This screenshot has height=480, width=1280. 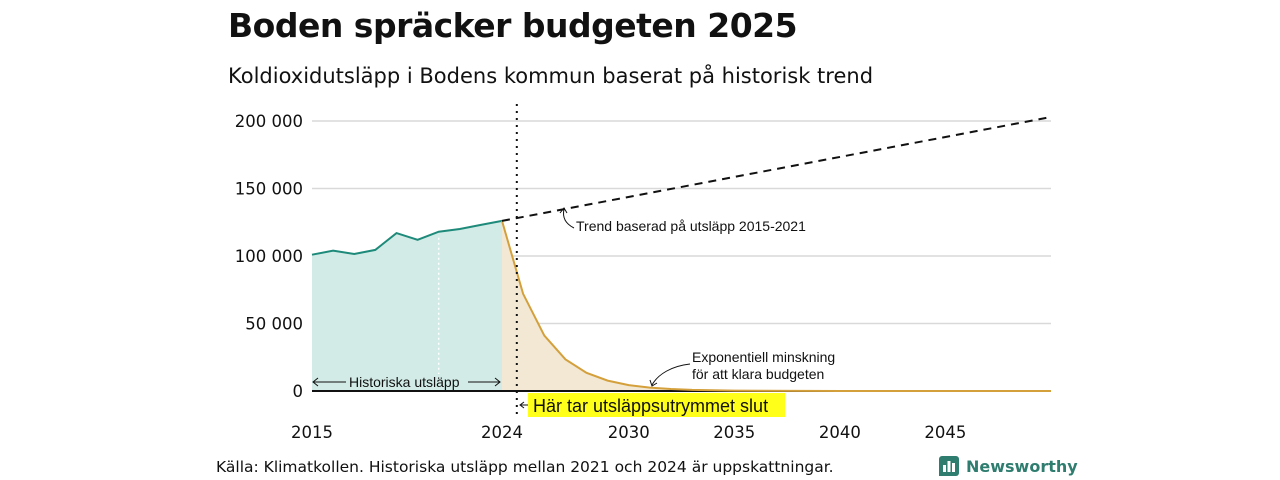 I want to click on brand-logo: Newsworthy, so click(x=1008, y=466).